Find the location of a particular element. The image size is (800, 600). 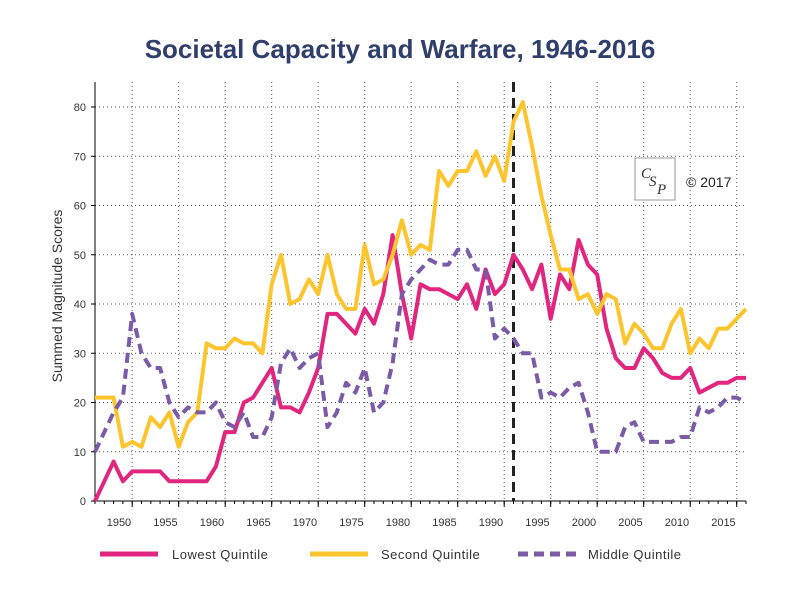

x-tick-label: 1985 is located at coordinates (444, 523).